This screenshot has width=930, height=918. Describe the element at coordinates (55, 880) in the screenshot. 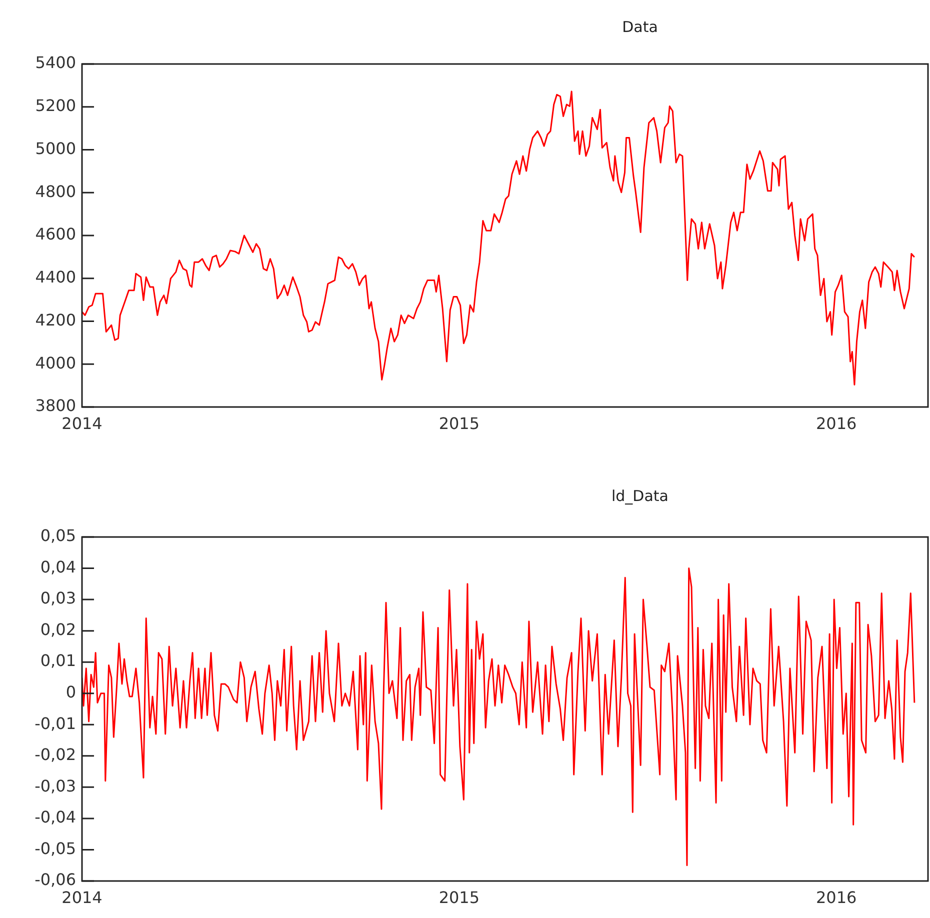

I see `y-tick-label: -0,06` at that location.